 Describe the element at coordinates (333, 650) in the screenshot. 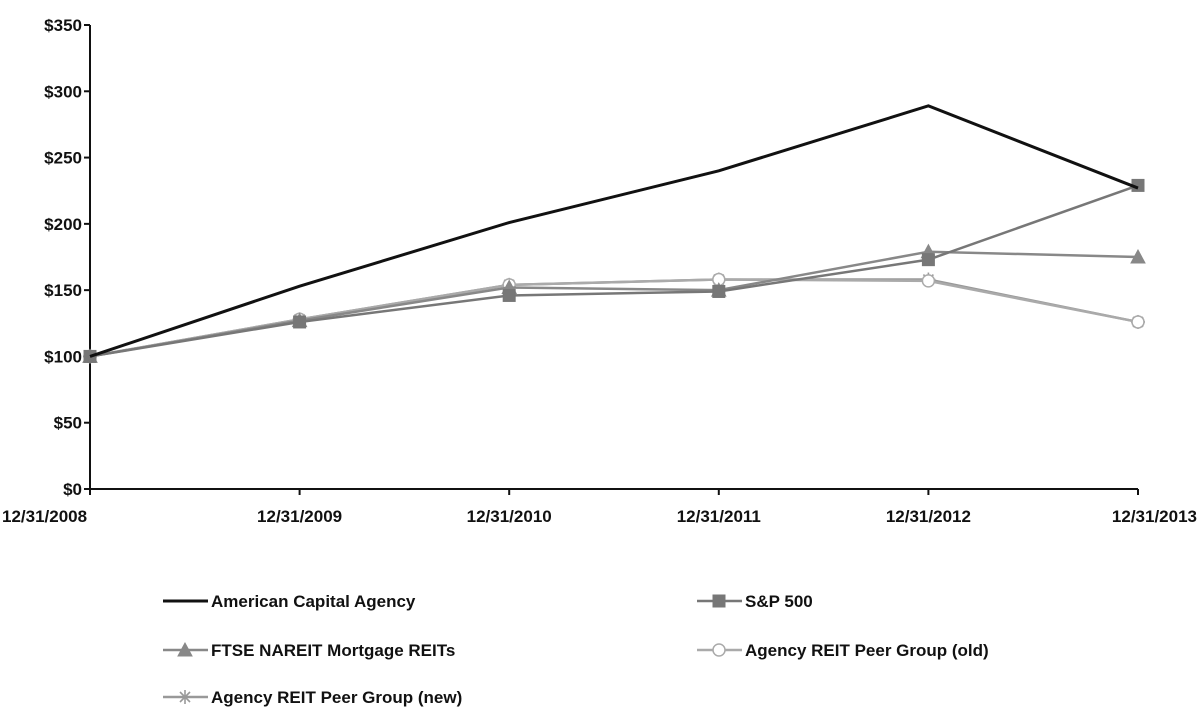

I see `legend-label: FTSE NAREIT Mortgage REITs` at that location.